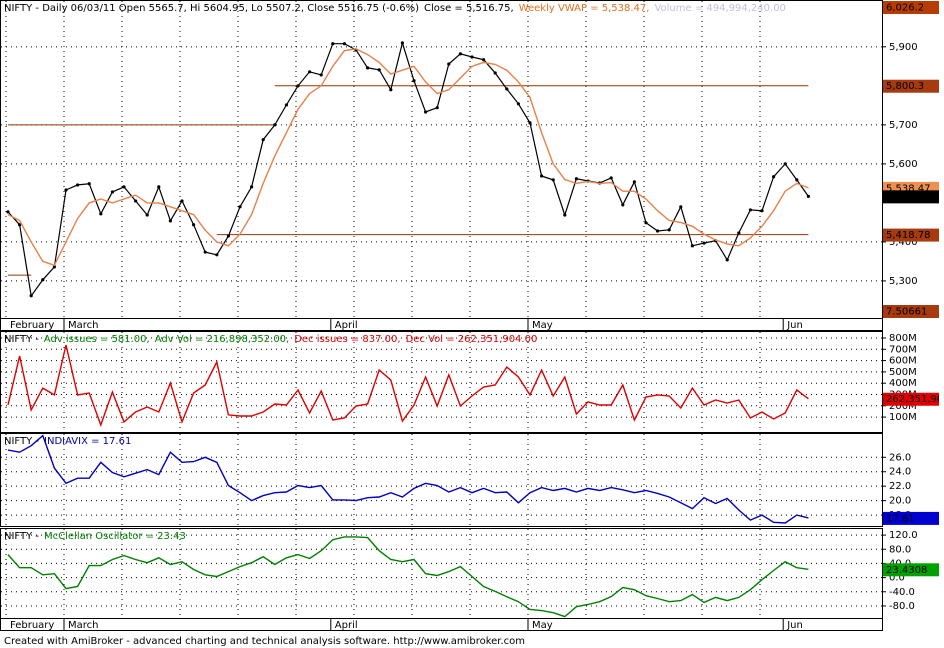 Image resolution: width=944 pixels, height=648 pixels. Describe the element at coordinates (906, 570) in the screenshot. I see `value-box-label: 23.4308` at that location.